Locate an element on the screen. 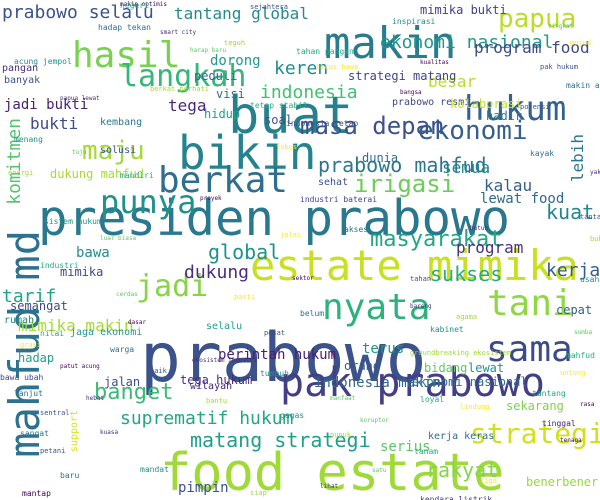 This screenshot has width=600, height=500. word-rakyat: rakyat is located at coordinates (462, 470).